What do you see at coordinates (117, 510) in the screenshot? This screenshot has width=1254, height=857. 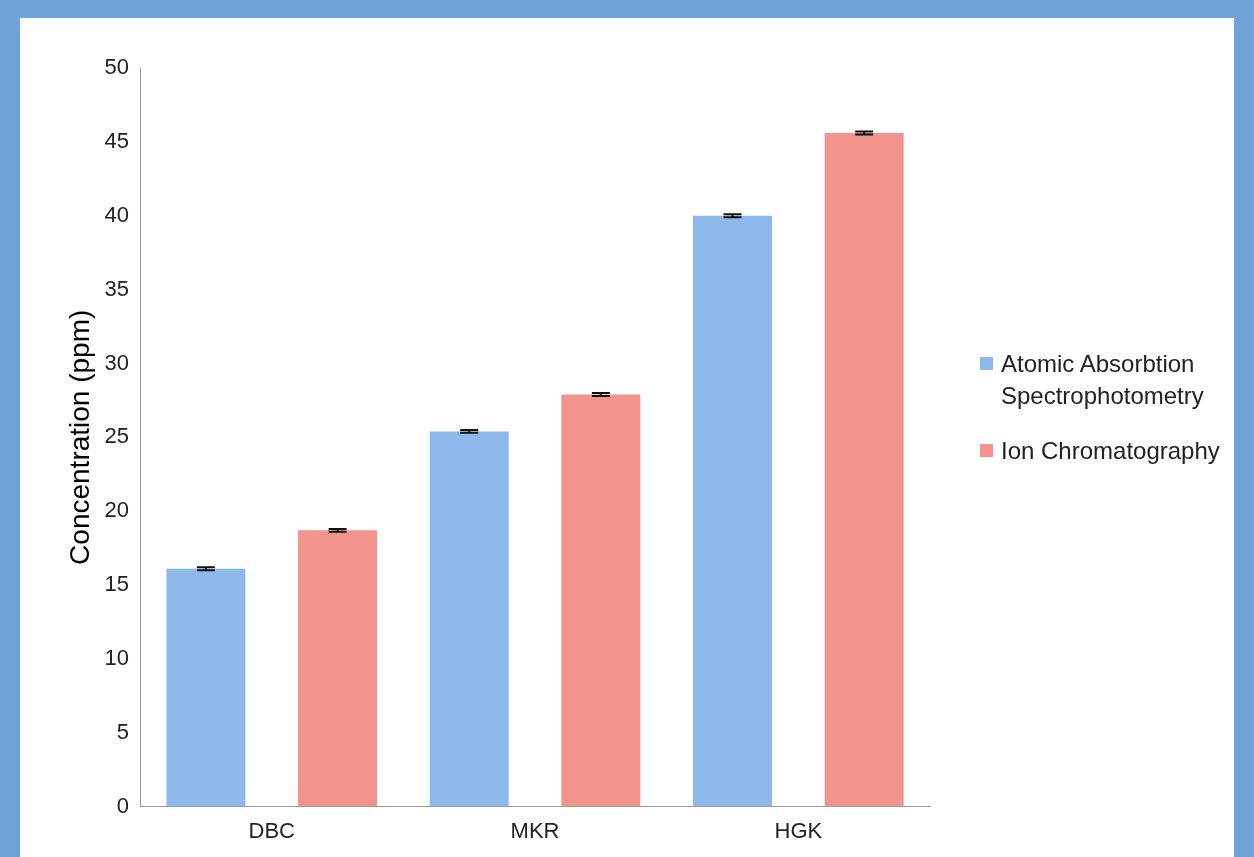 I see `y-tick-label: 20` at bounding box center [117, 510].